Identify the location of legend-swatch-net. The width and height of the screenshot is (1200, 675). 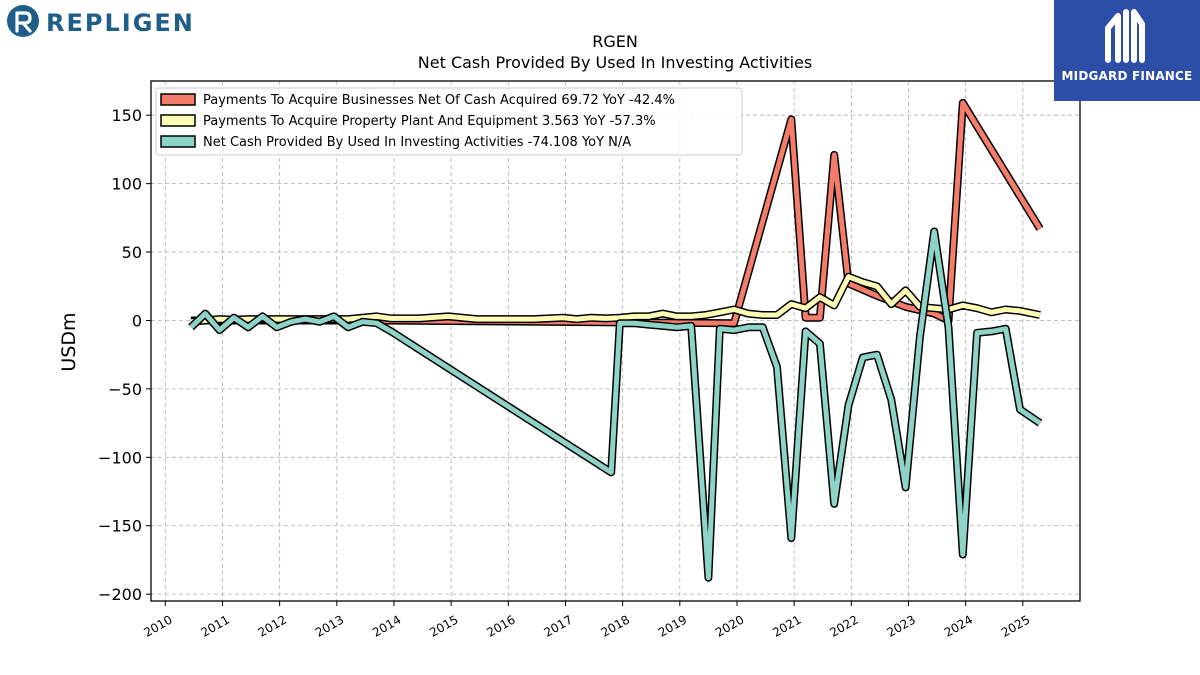
(178, 141).